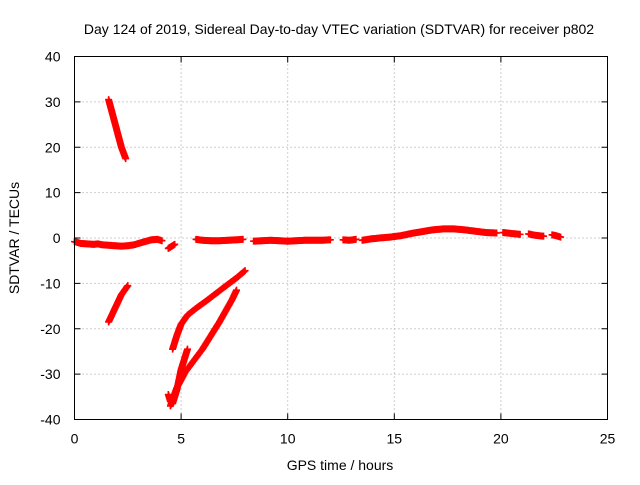 The image size is (640, 485). I want to click on y-tick-label: -20, so click(50, 329).